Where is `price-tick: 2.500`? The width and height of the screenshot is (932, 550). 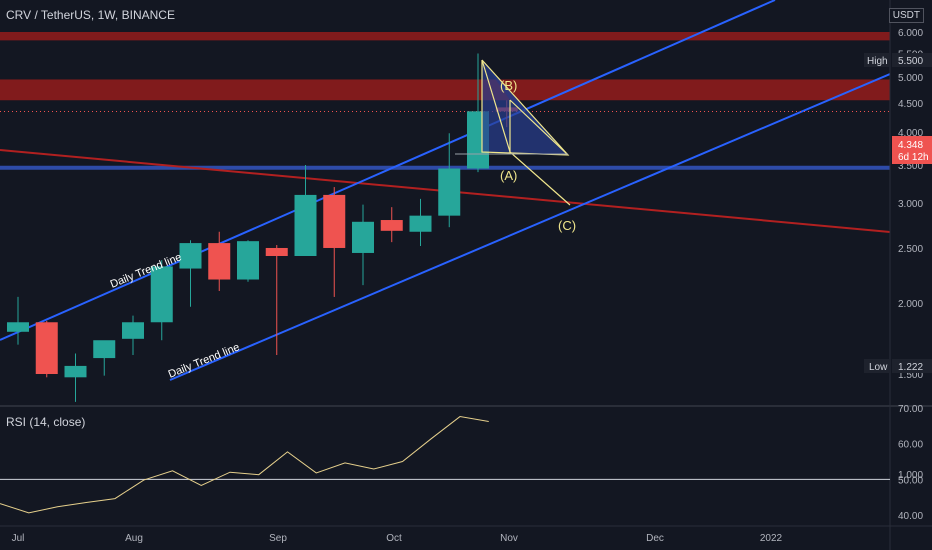
price-tick: 2.500 is located at coordinates (910, 249).